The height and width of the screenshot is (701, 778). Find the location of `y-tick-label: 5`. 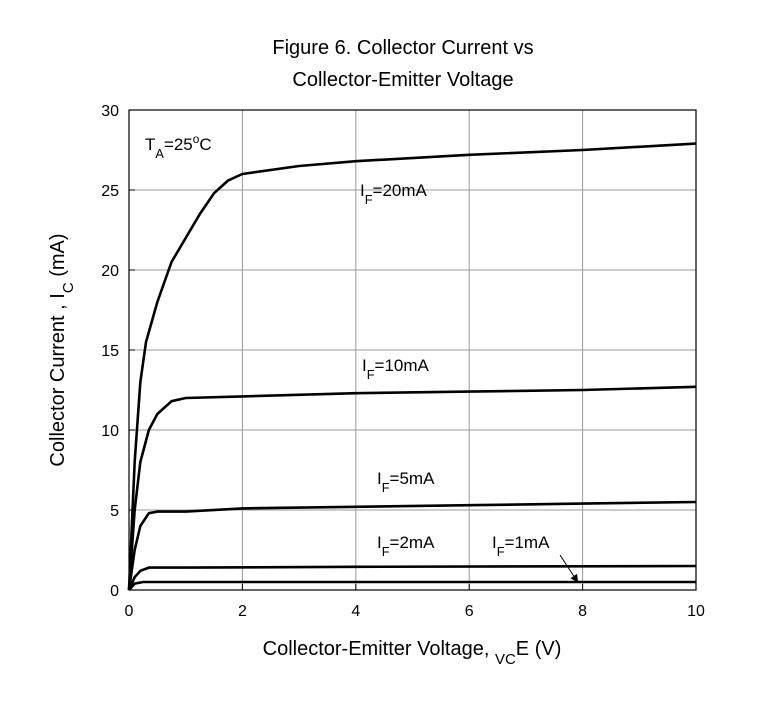

y-tick-label: 5 is located at coordinates (114, 511).